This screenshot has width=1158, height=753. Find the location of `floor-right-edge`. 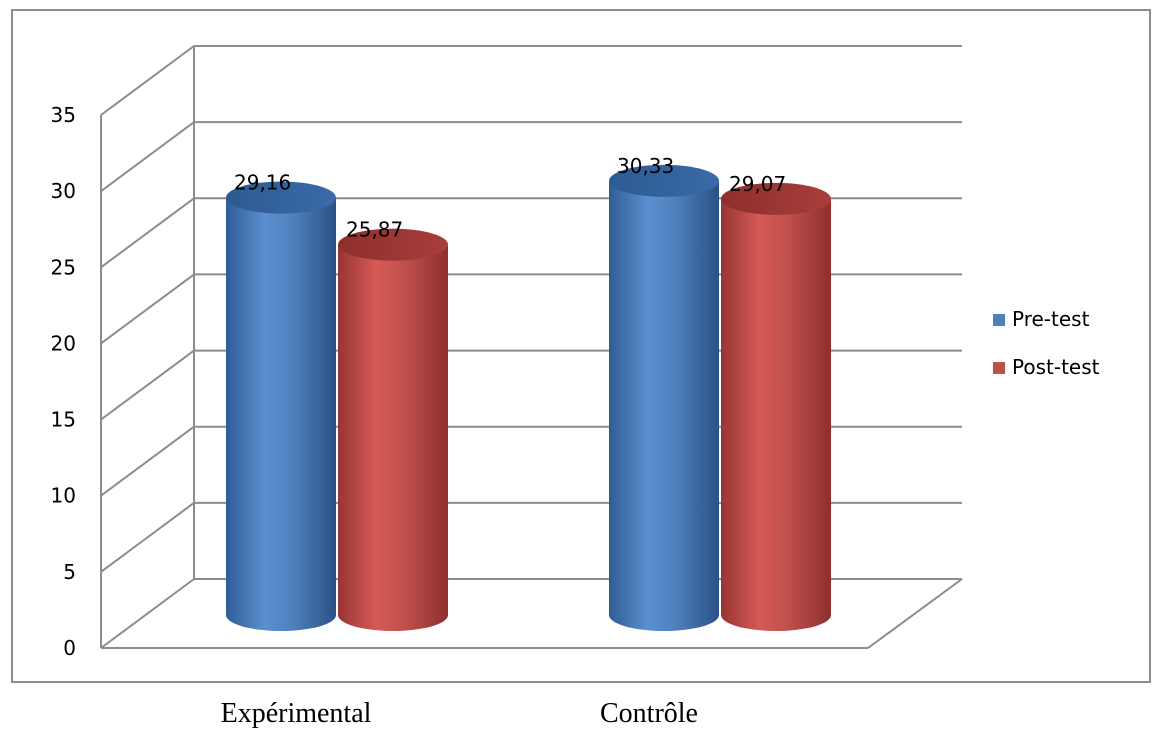

floor-right-edge is located at coordinates (915, 613).